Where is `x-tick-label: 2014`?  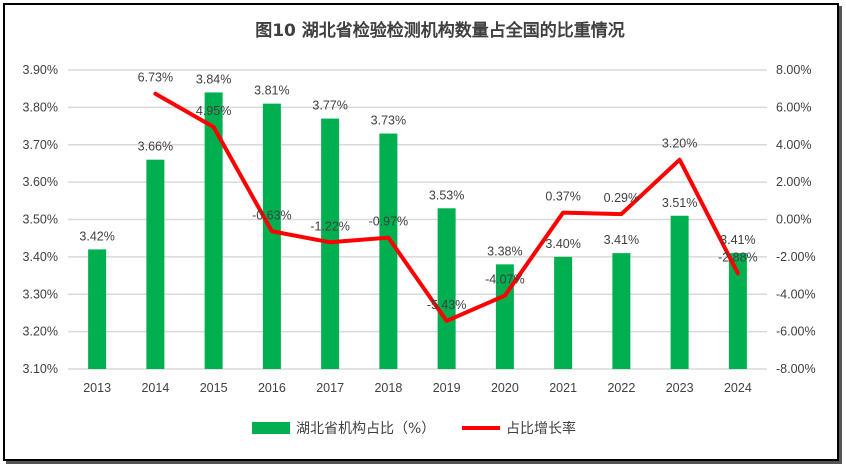
x-tick-label: 2014 is located at coordinates (155, 388).